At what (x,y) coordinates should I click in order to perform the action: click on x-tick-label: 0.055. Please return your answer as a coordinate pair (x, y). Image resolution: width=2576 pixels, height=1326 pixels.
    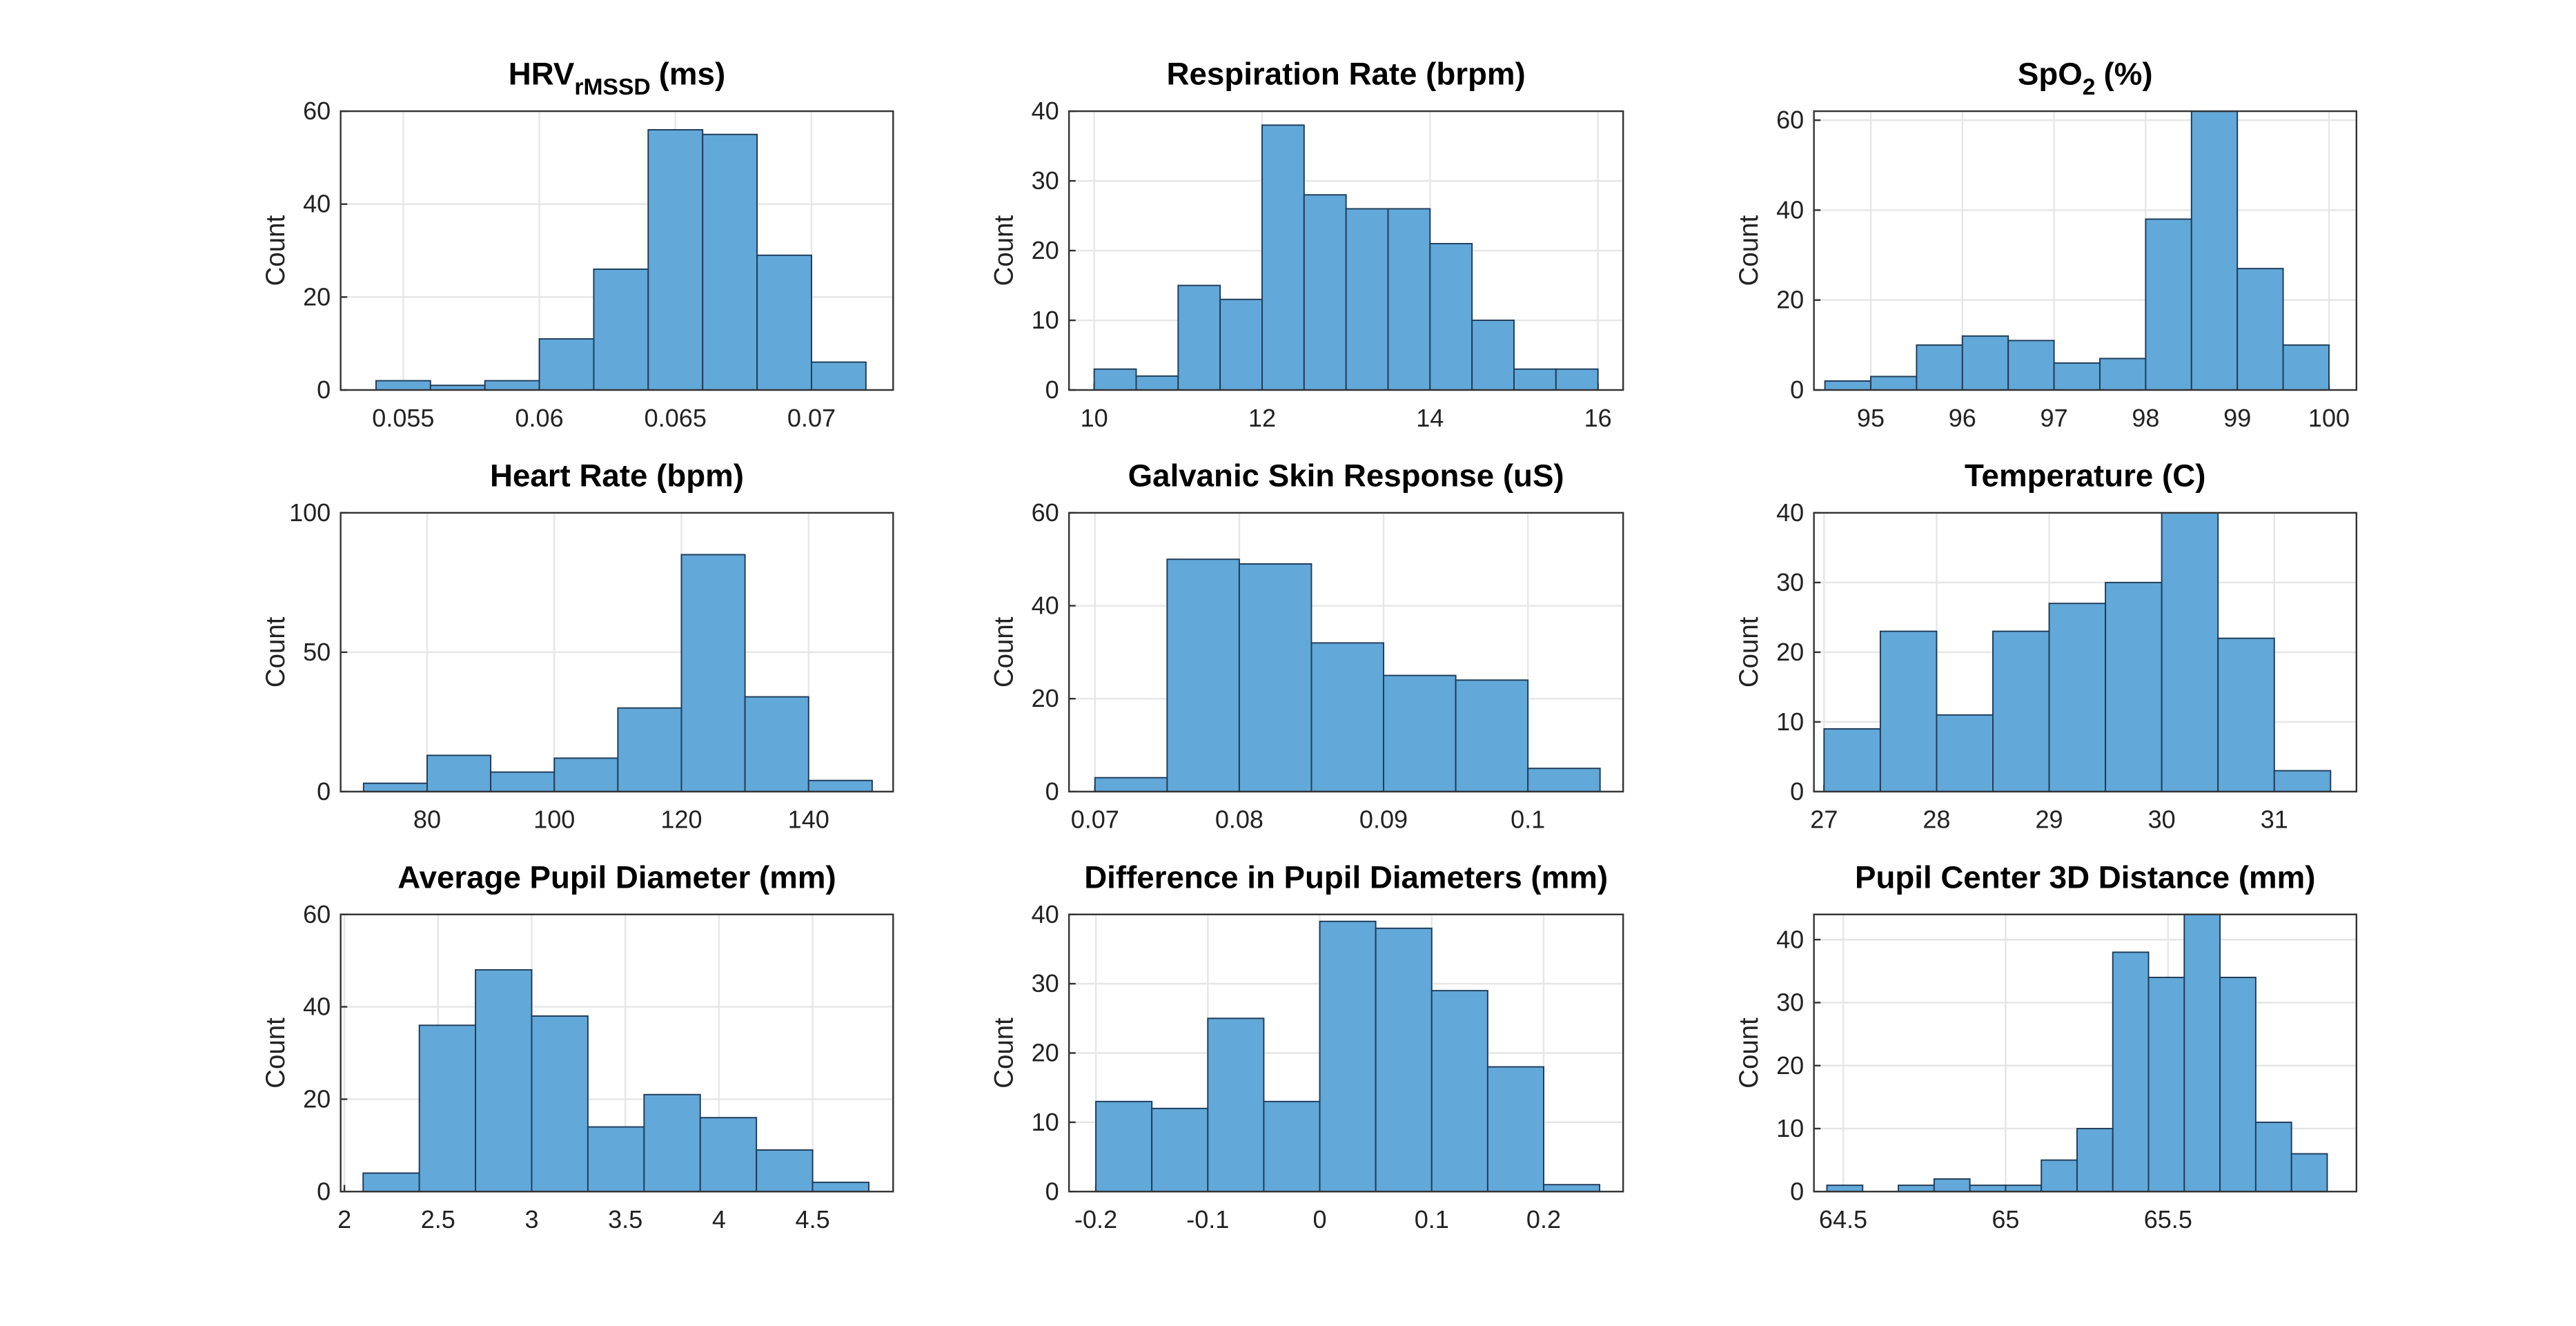
    Looking at the image, I should click on (403, 418).